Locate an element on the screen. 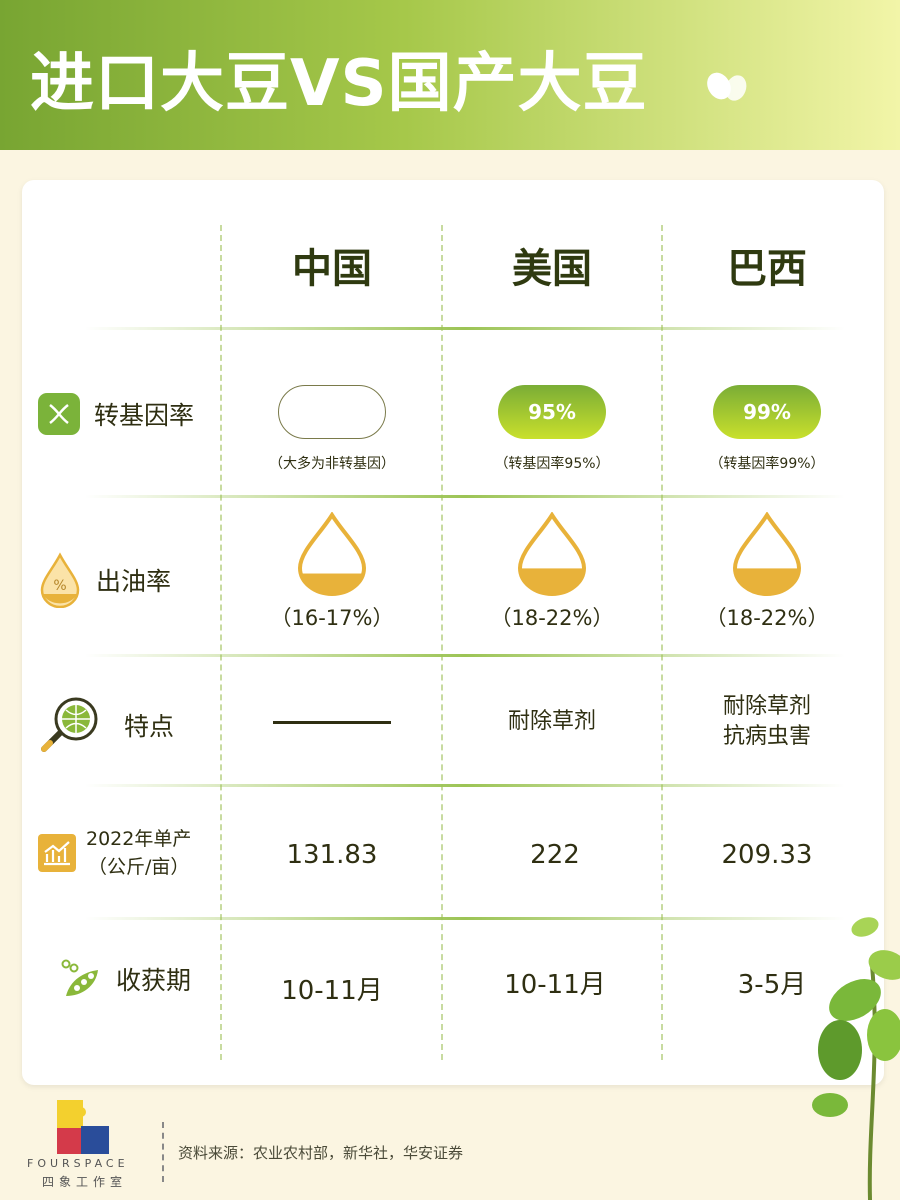 The image size is (900, 1200). gmo-pill: 95% is located at coordinates (552, 412).